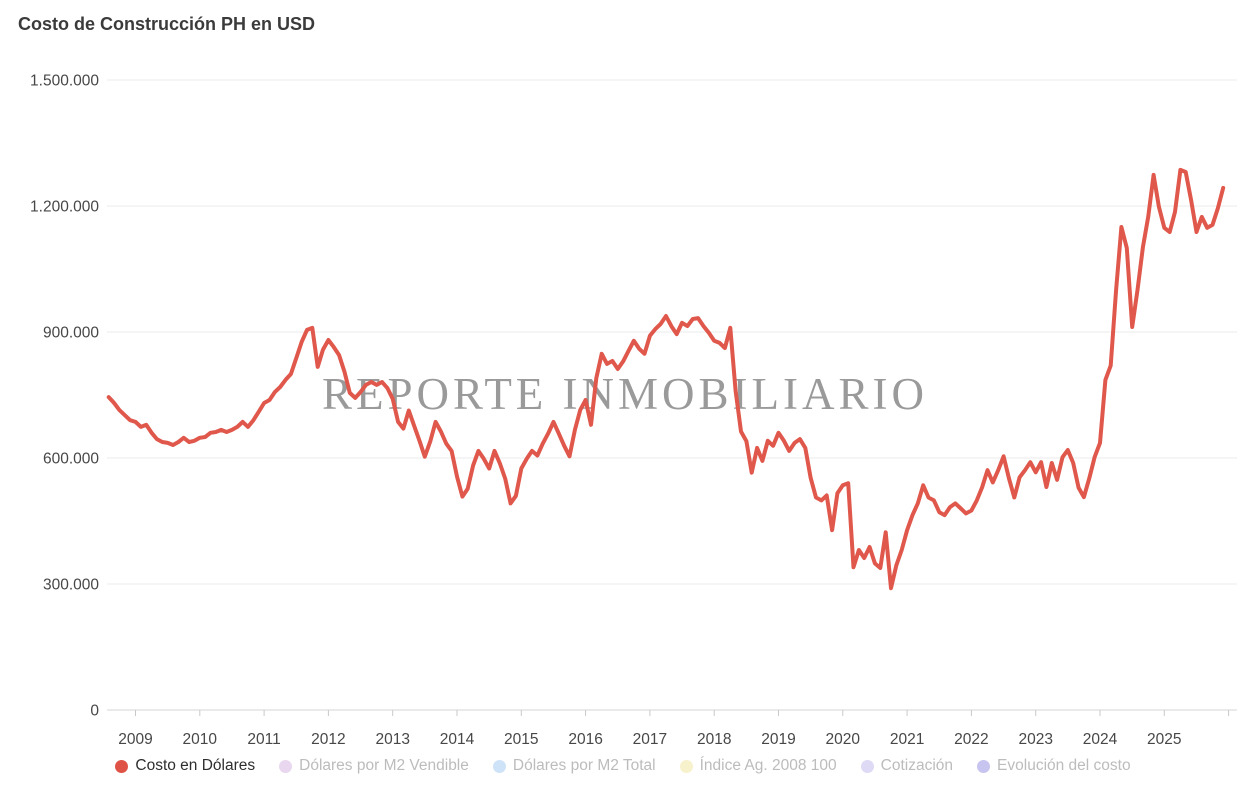 The image size is (1246, 796). I want to click on legend-item-costo-en-dolares: Costo en Dólares, so click(185, 766).